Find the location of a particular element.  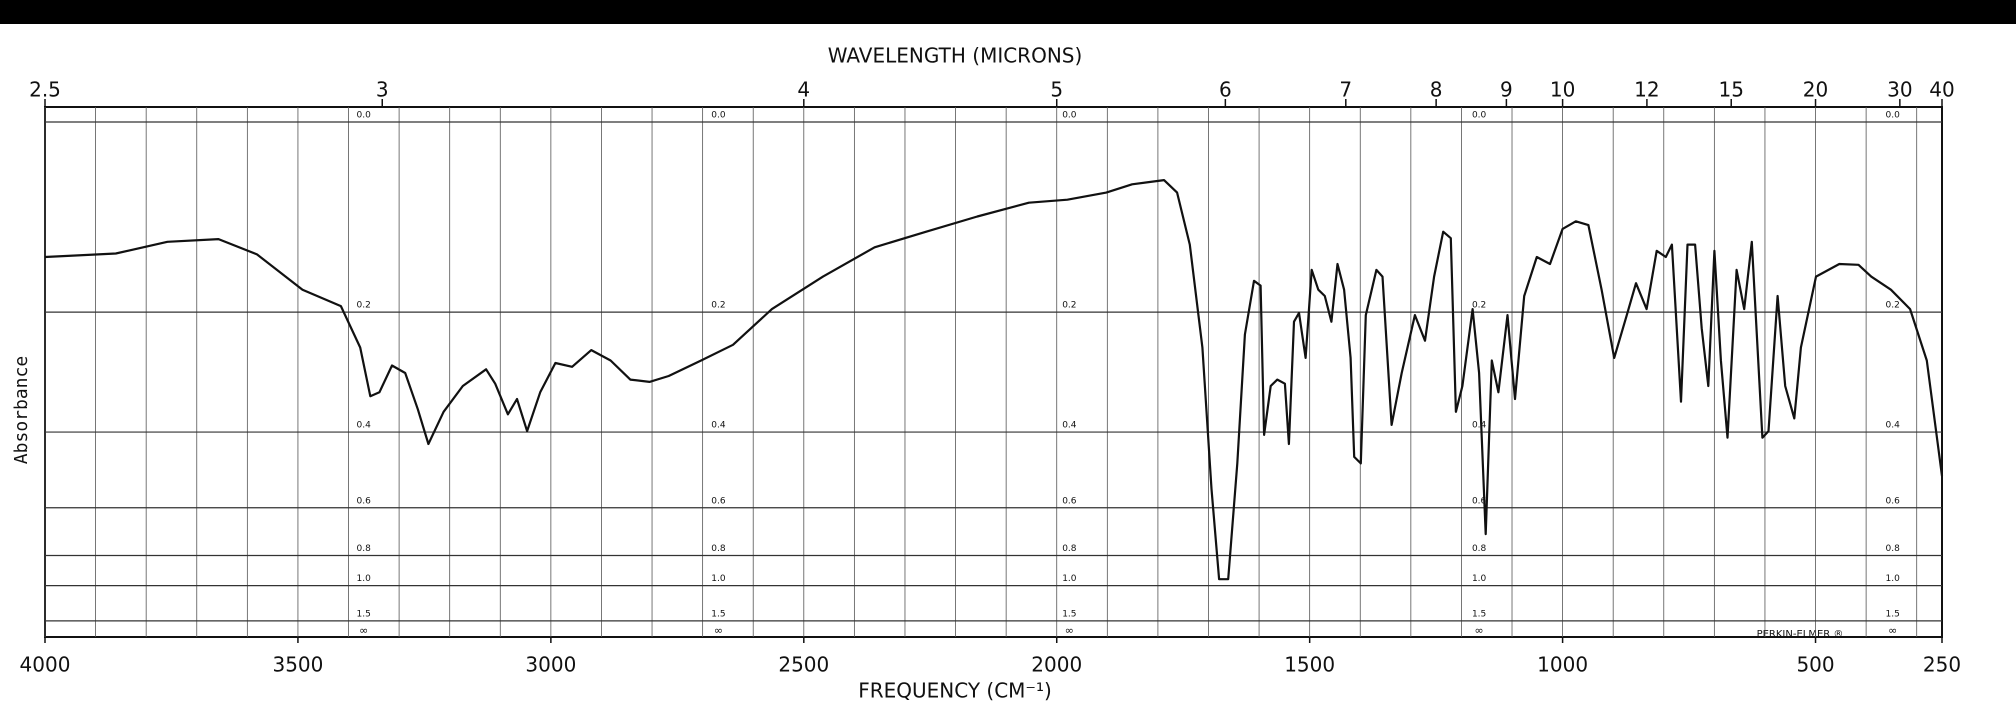

x-tick-label: 1500 is located at coordinates (1309, 665).